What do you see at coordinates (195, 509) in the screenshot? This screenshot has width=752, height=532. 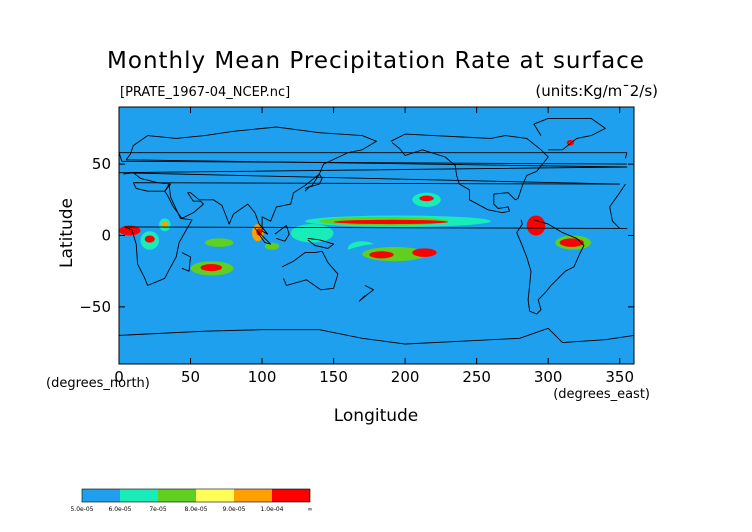 I see `colorbar-label-3: 8.0e-05` at bounding box center [195, 509].